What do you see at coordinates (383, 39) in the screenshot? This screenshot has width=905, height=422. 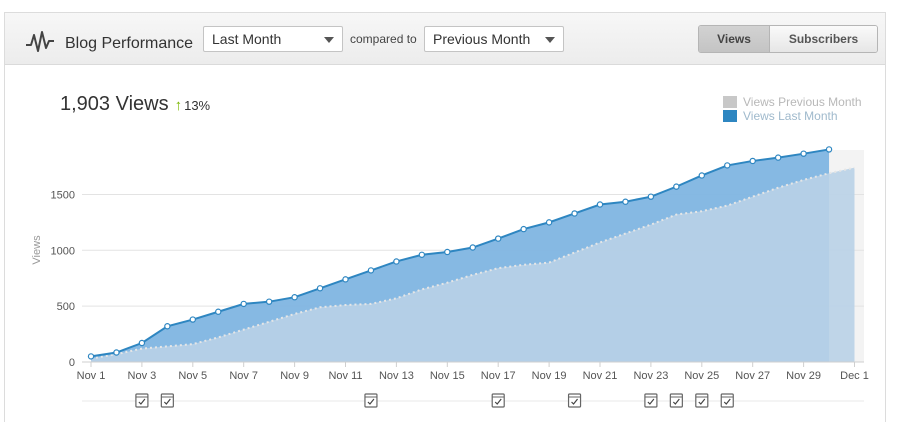 I see `compared-to-label: compared to` at bounding box center [383, 39].